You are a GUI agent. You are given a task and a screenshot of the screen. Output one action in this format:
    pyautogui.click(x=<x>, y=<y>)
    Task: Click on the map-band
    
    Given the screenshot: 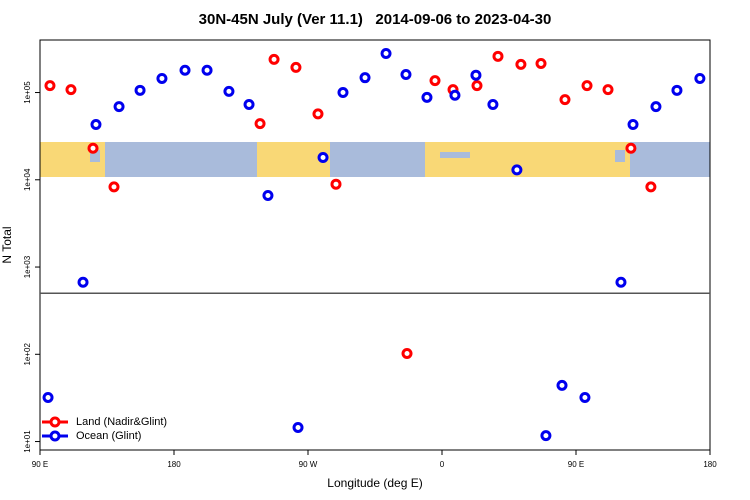 What is the action you would take?
    pyautogui.click(x=375, y=159)
    